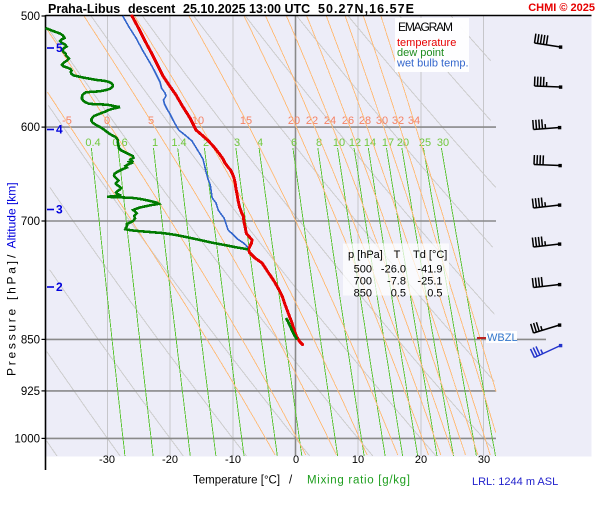  I want to click on svg-text: Praha-Libus, so click(84, 9).